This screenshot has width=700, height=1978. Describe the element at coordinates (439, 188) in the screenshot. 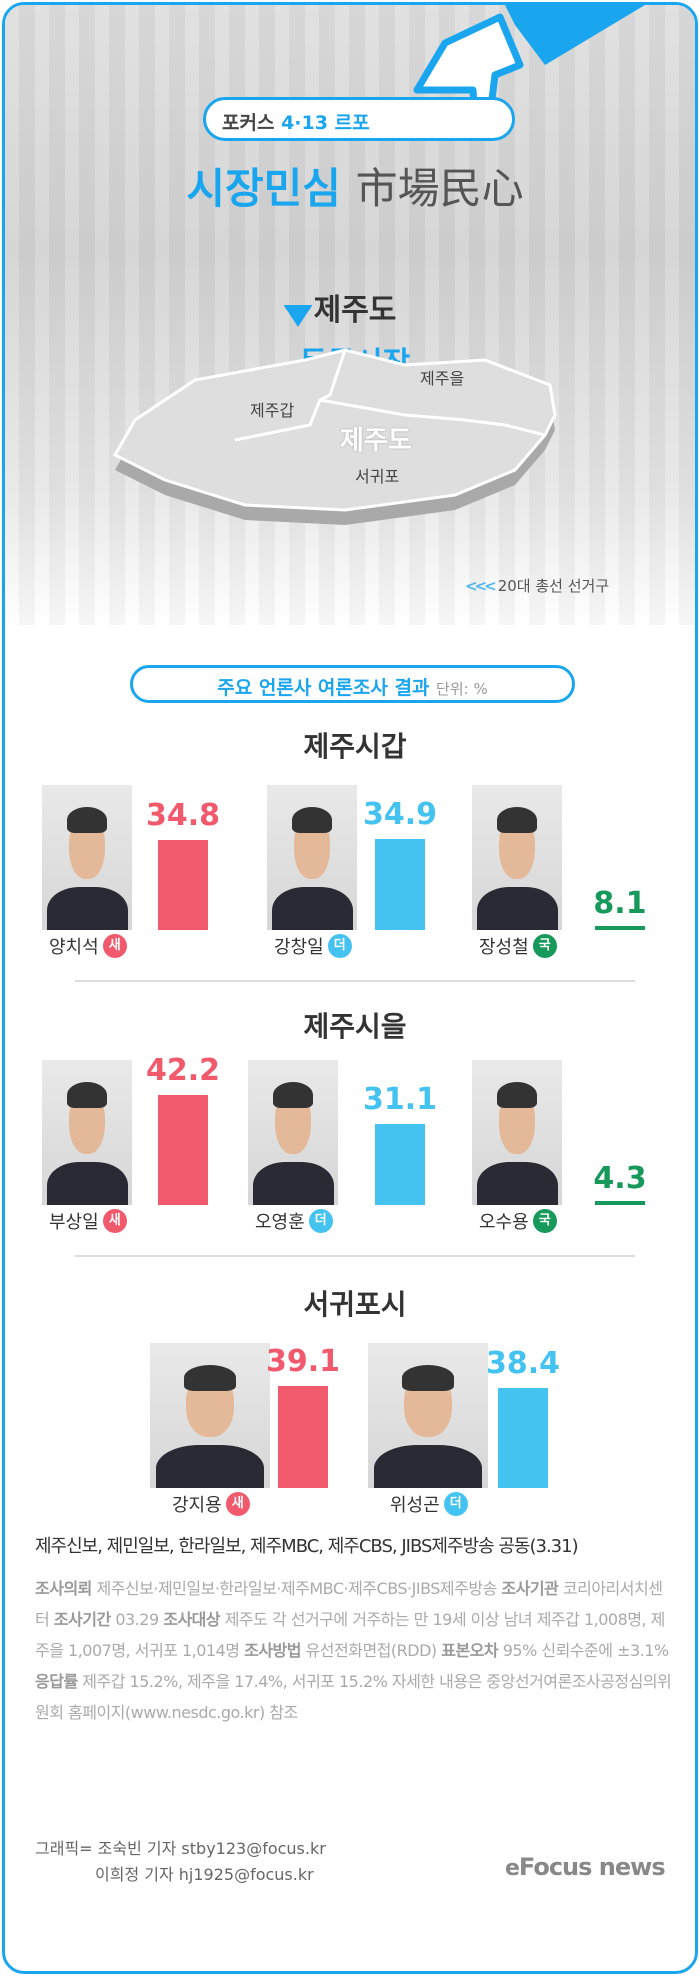

I see `title-hanja: 市場民心` at that location.